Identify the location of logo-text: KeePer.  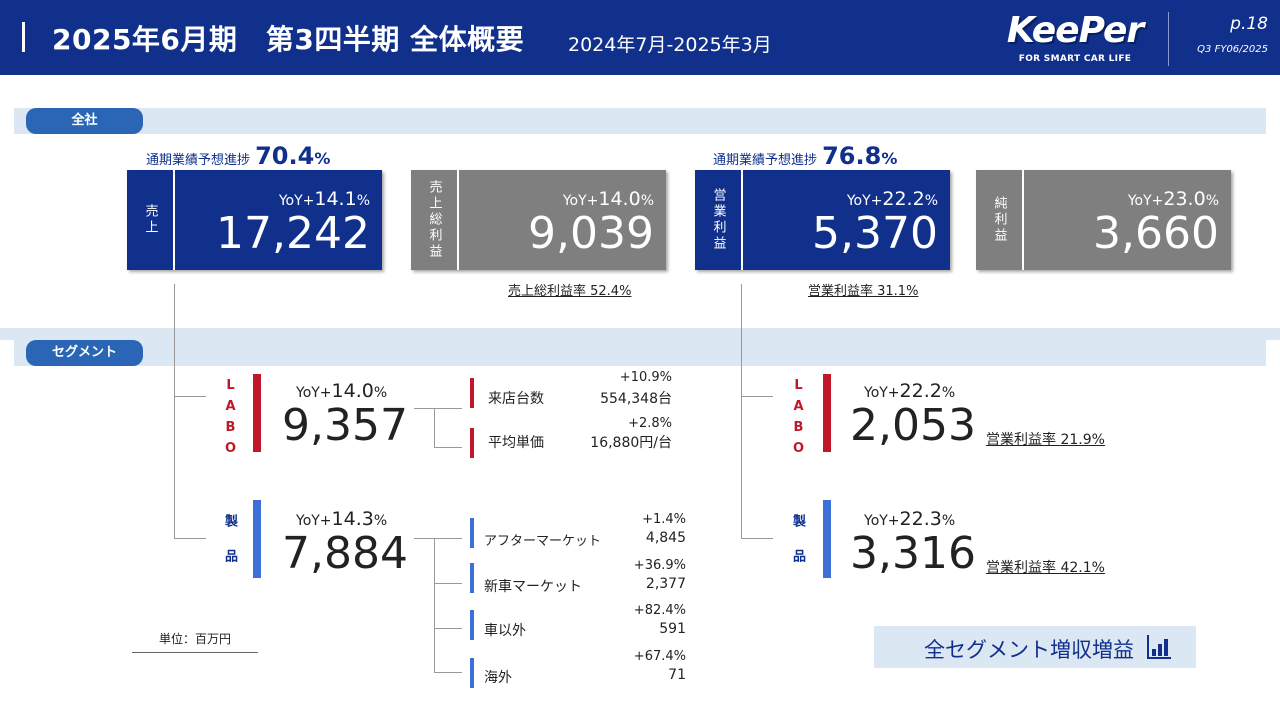
(1075, 30).